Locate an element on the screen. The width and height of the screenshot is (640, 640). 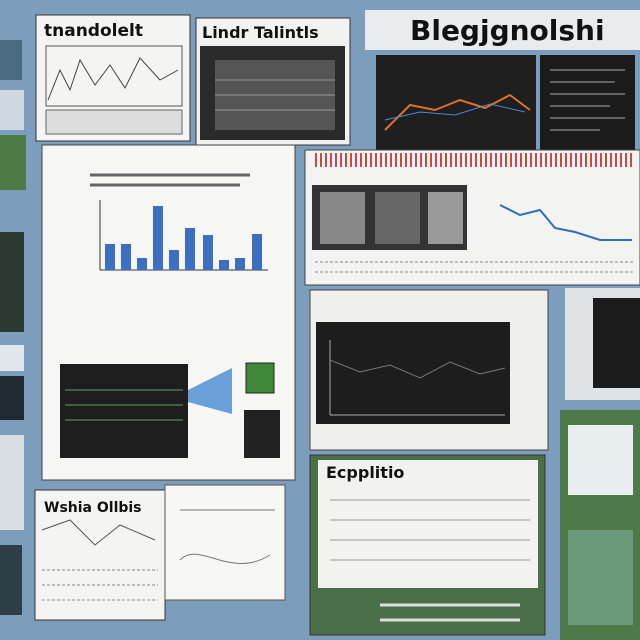
panel-right is located at coordinates (600, 464).